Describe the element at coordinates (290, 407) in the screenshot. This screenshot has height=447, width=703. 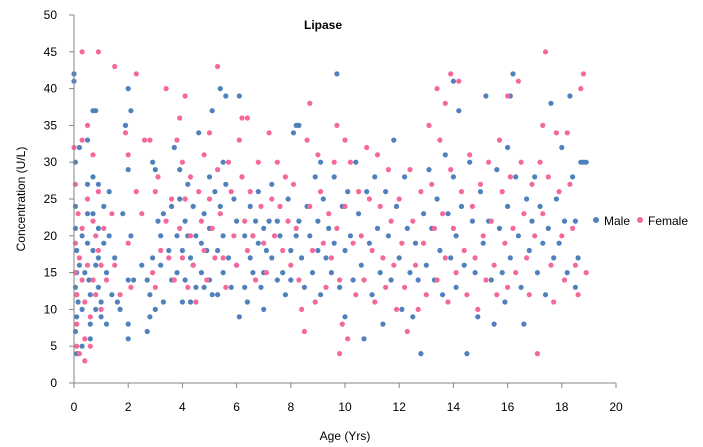
I see `x-tick-label: 8` at that location.